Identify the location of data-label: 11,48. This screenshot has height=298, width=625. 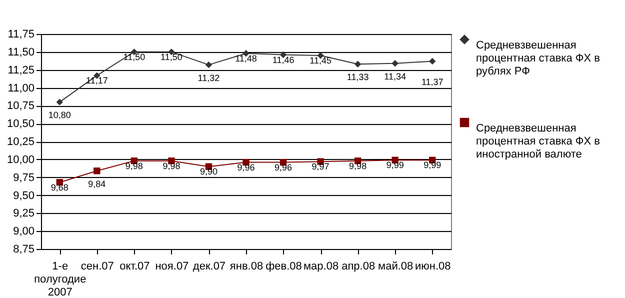
(246, 58).